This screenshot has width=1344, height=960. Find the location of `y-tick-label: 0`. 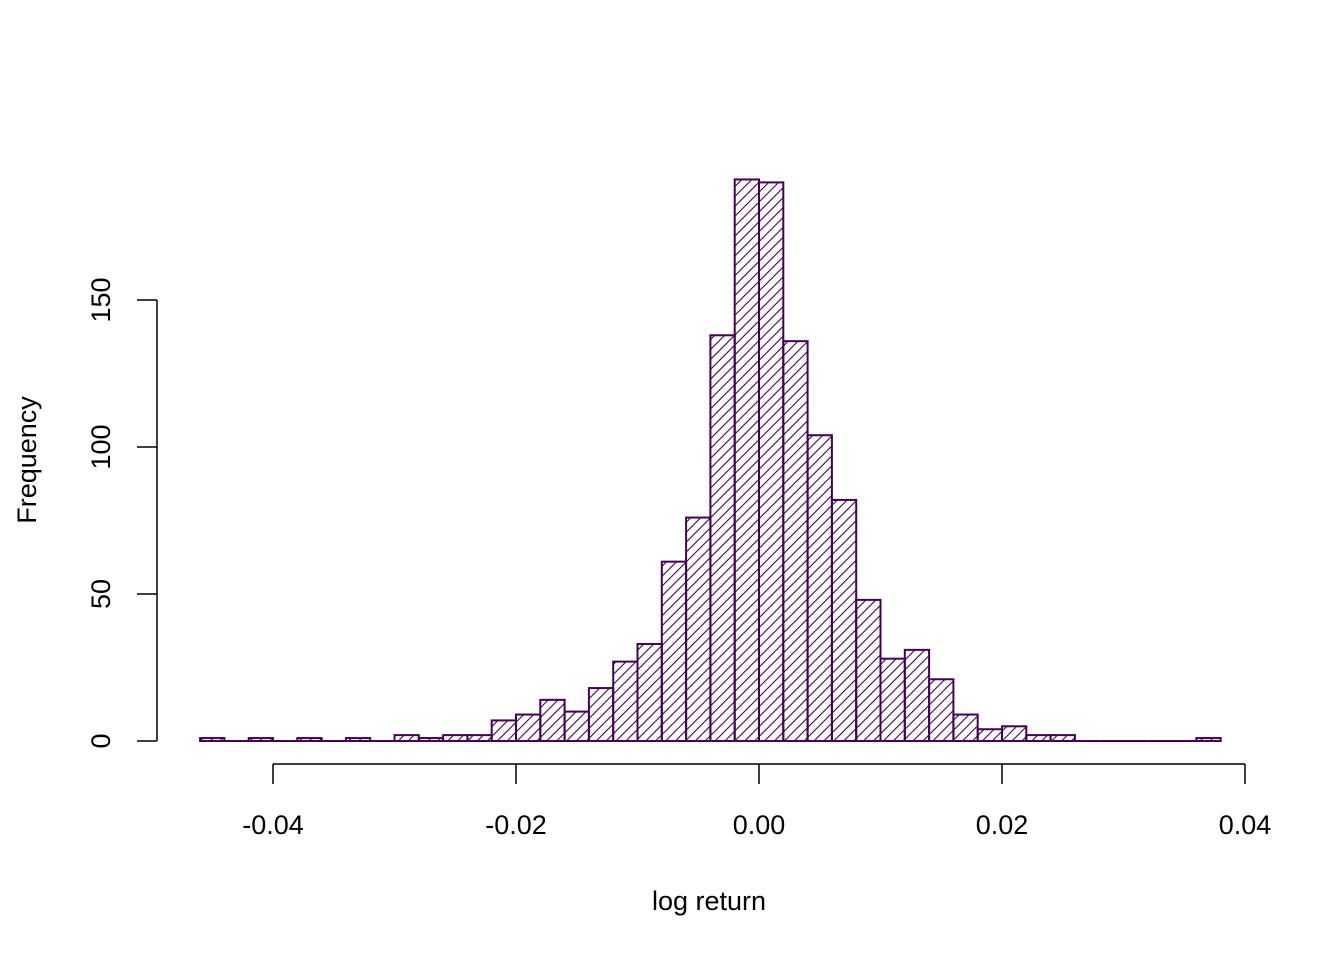

y-tick-label: 0 is located at coordinates (101, 740).